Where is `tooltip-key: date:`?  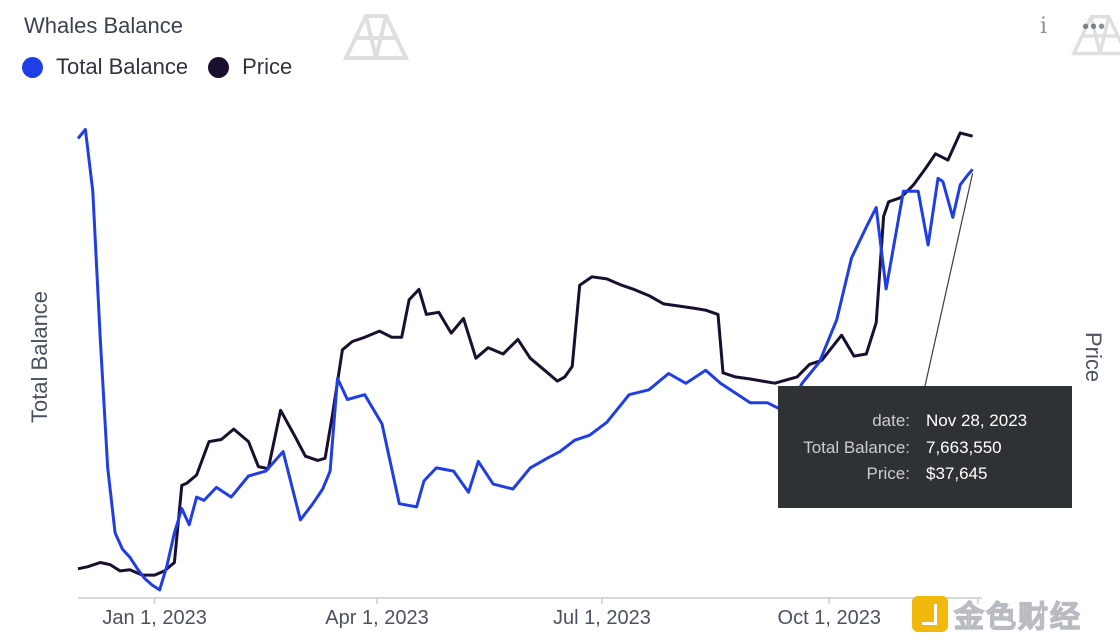
tooltip-key: date: is located at coordinates (891, 420).